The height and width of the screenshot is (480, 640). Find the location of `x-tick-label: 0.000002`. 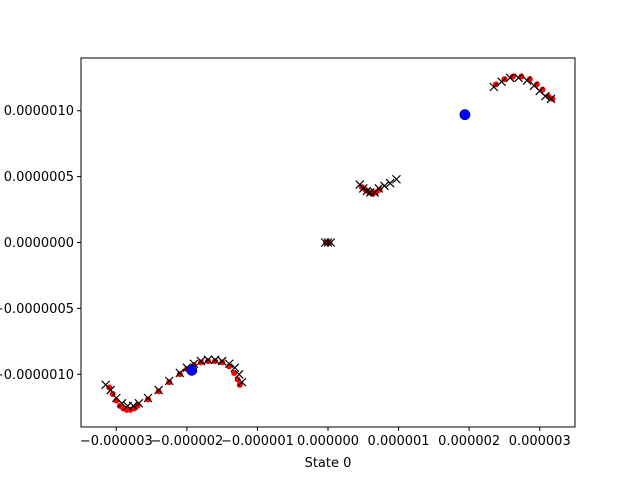

x-tick-label: 0.000002 is located at coordinates (469, 441).